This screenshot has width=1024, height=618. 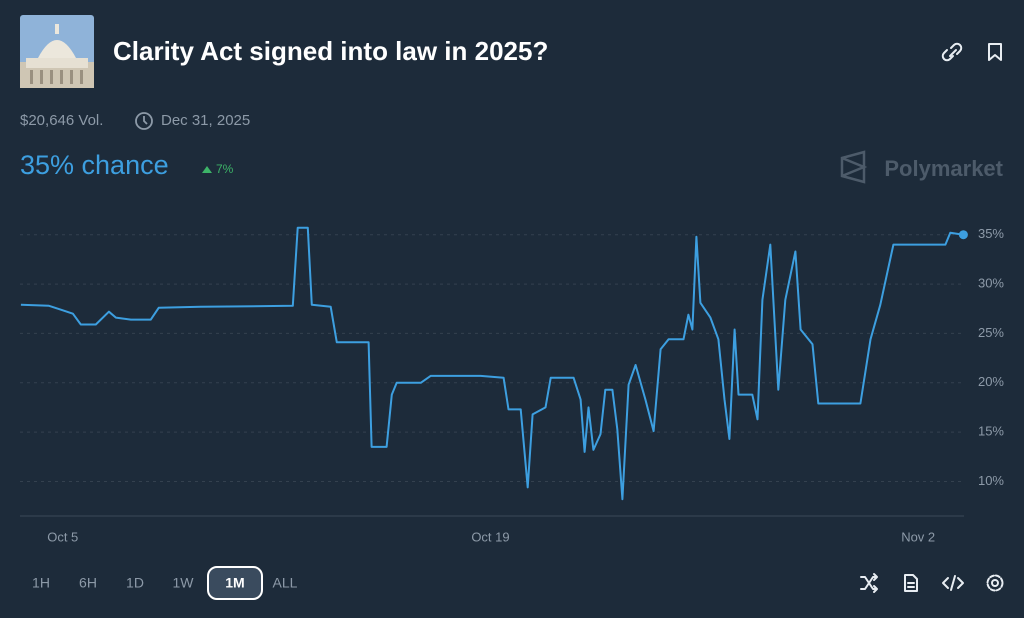 I want to click on range-button: 6H, so click(x=88, y=583).